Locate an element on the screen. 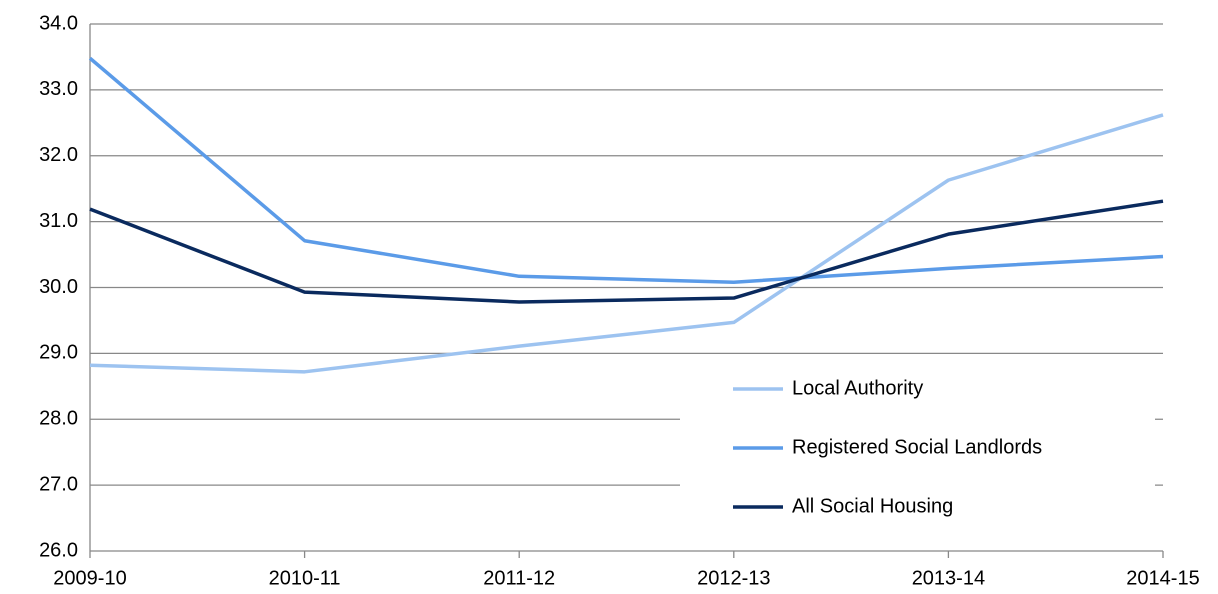 This screenshot has height=594, width=1218. legend-label: Local Authority is located at coordinates (857, 388).